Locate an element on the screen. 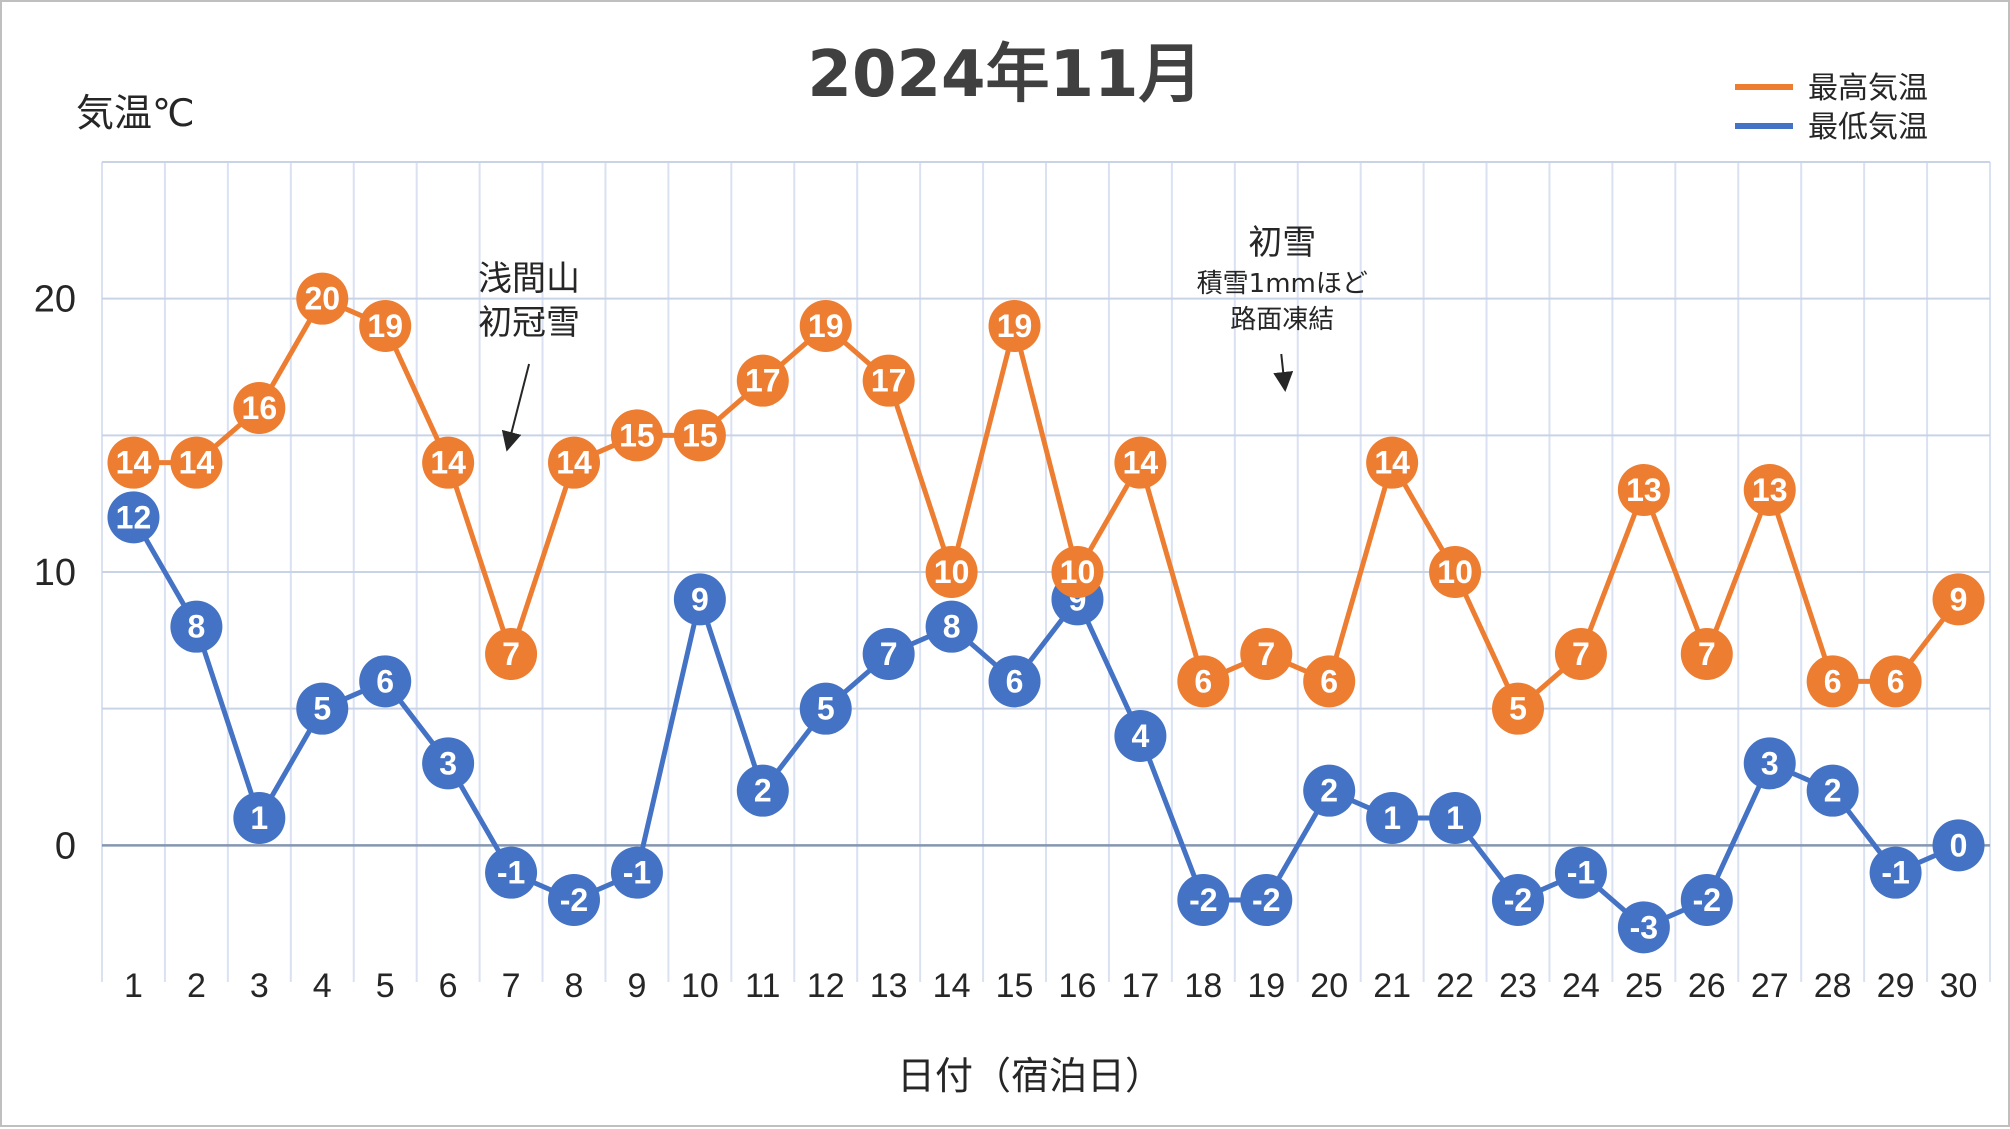  x-tick-label: 15 is located at coordinates (1015, 986).